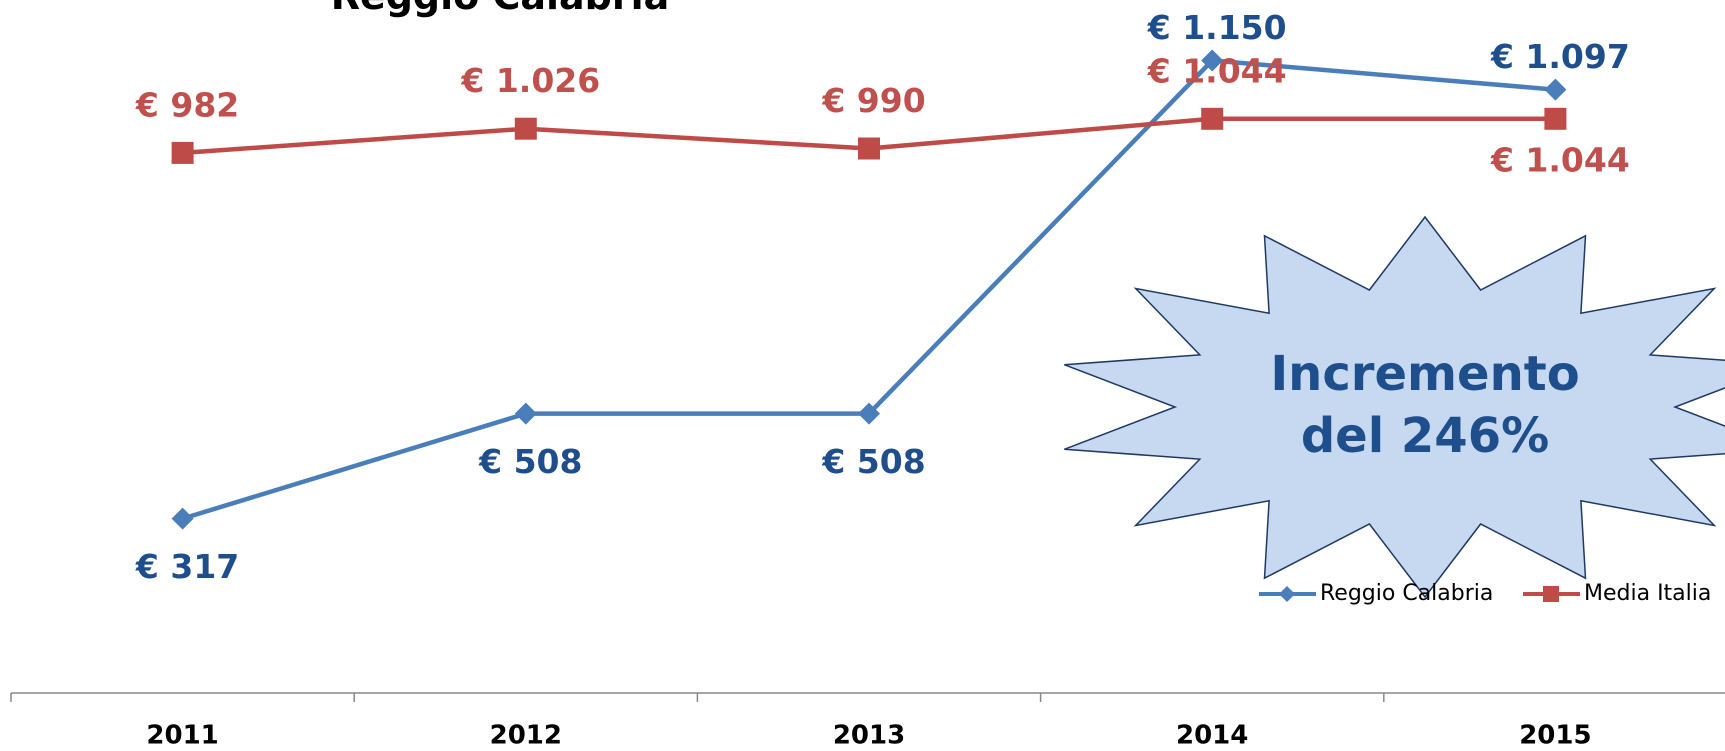 The width and height of the screenshot is (1725, 751). I want to click on x-tick-label: 2011, so click(182, 736).